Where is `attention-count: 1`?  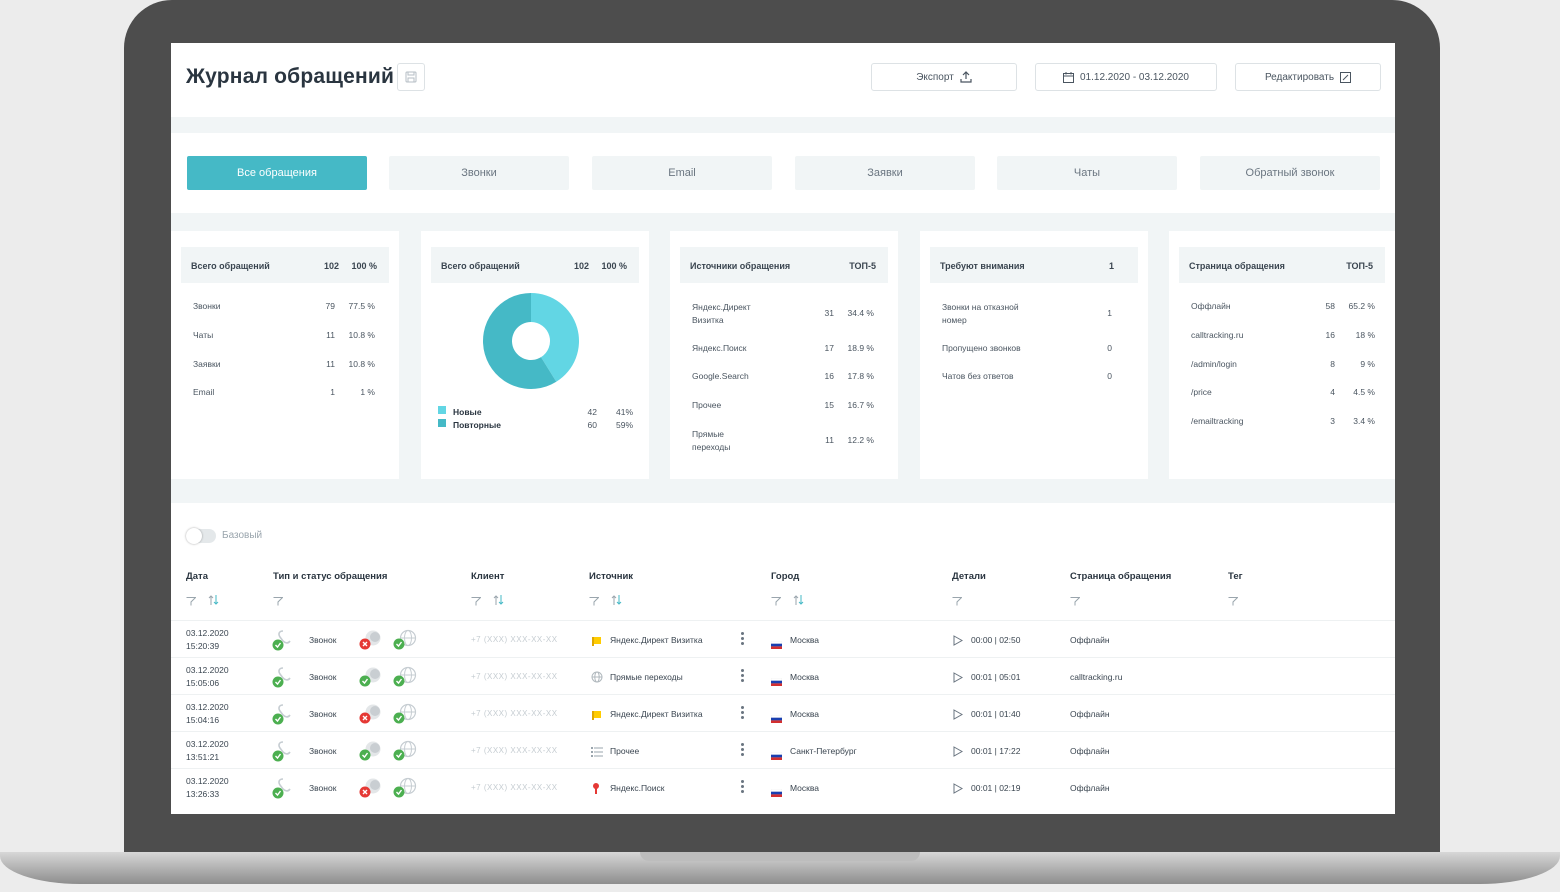 attention-count: 1 is located at coordinates (1109, 313).